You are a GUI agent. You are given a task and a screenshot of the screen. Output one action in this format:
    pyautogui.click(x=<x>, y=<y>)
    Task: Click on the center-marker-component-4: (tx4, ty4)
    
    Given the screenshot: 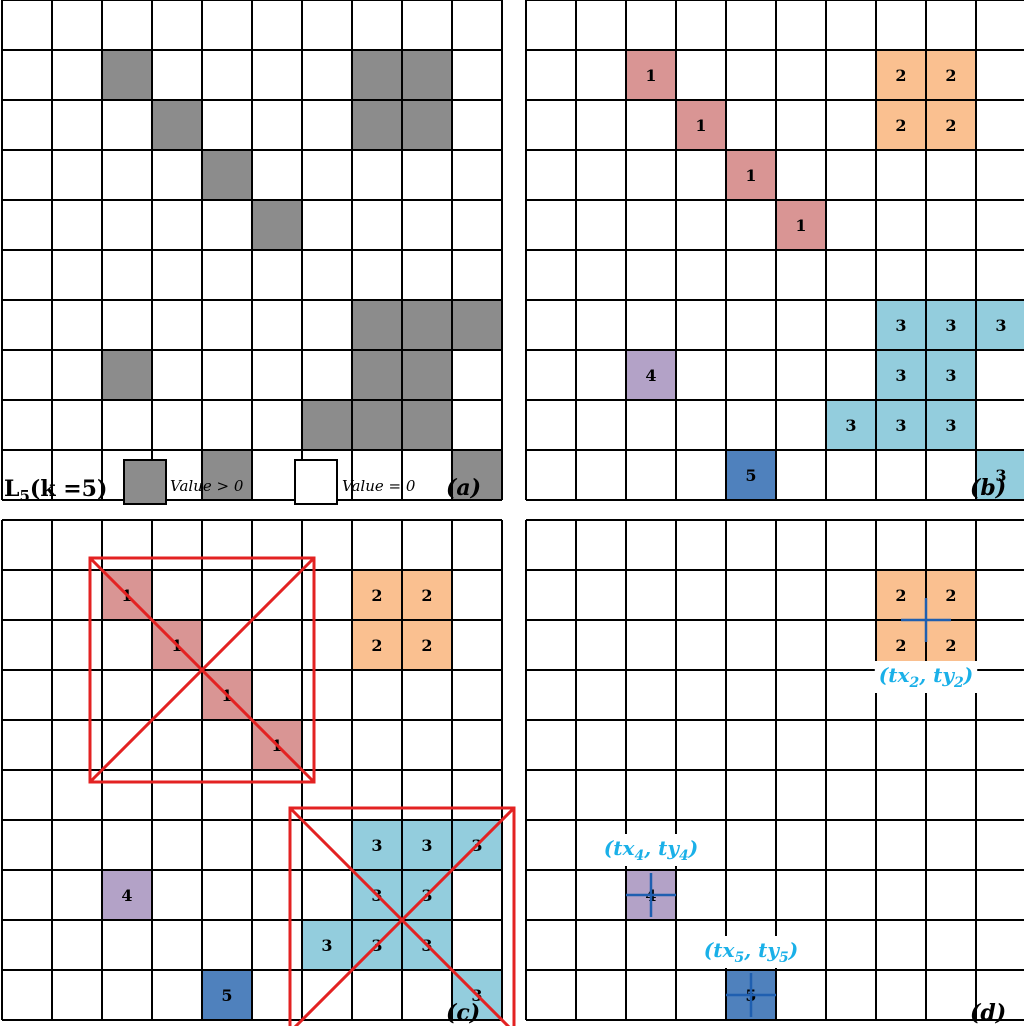 What is the action you would take?
    pyautogui.click(x=651, y=875)
    